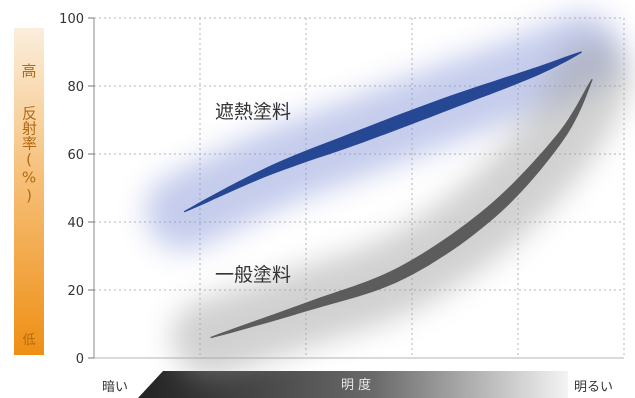 This screenshot has width=635, height=398. I want to click on y-tick-label: 80, so click(75, 87).